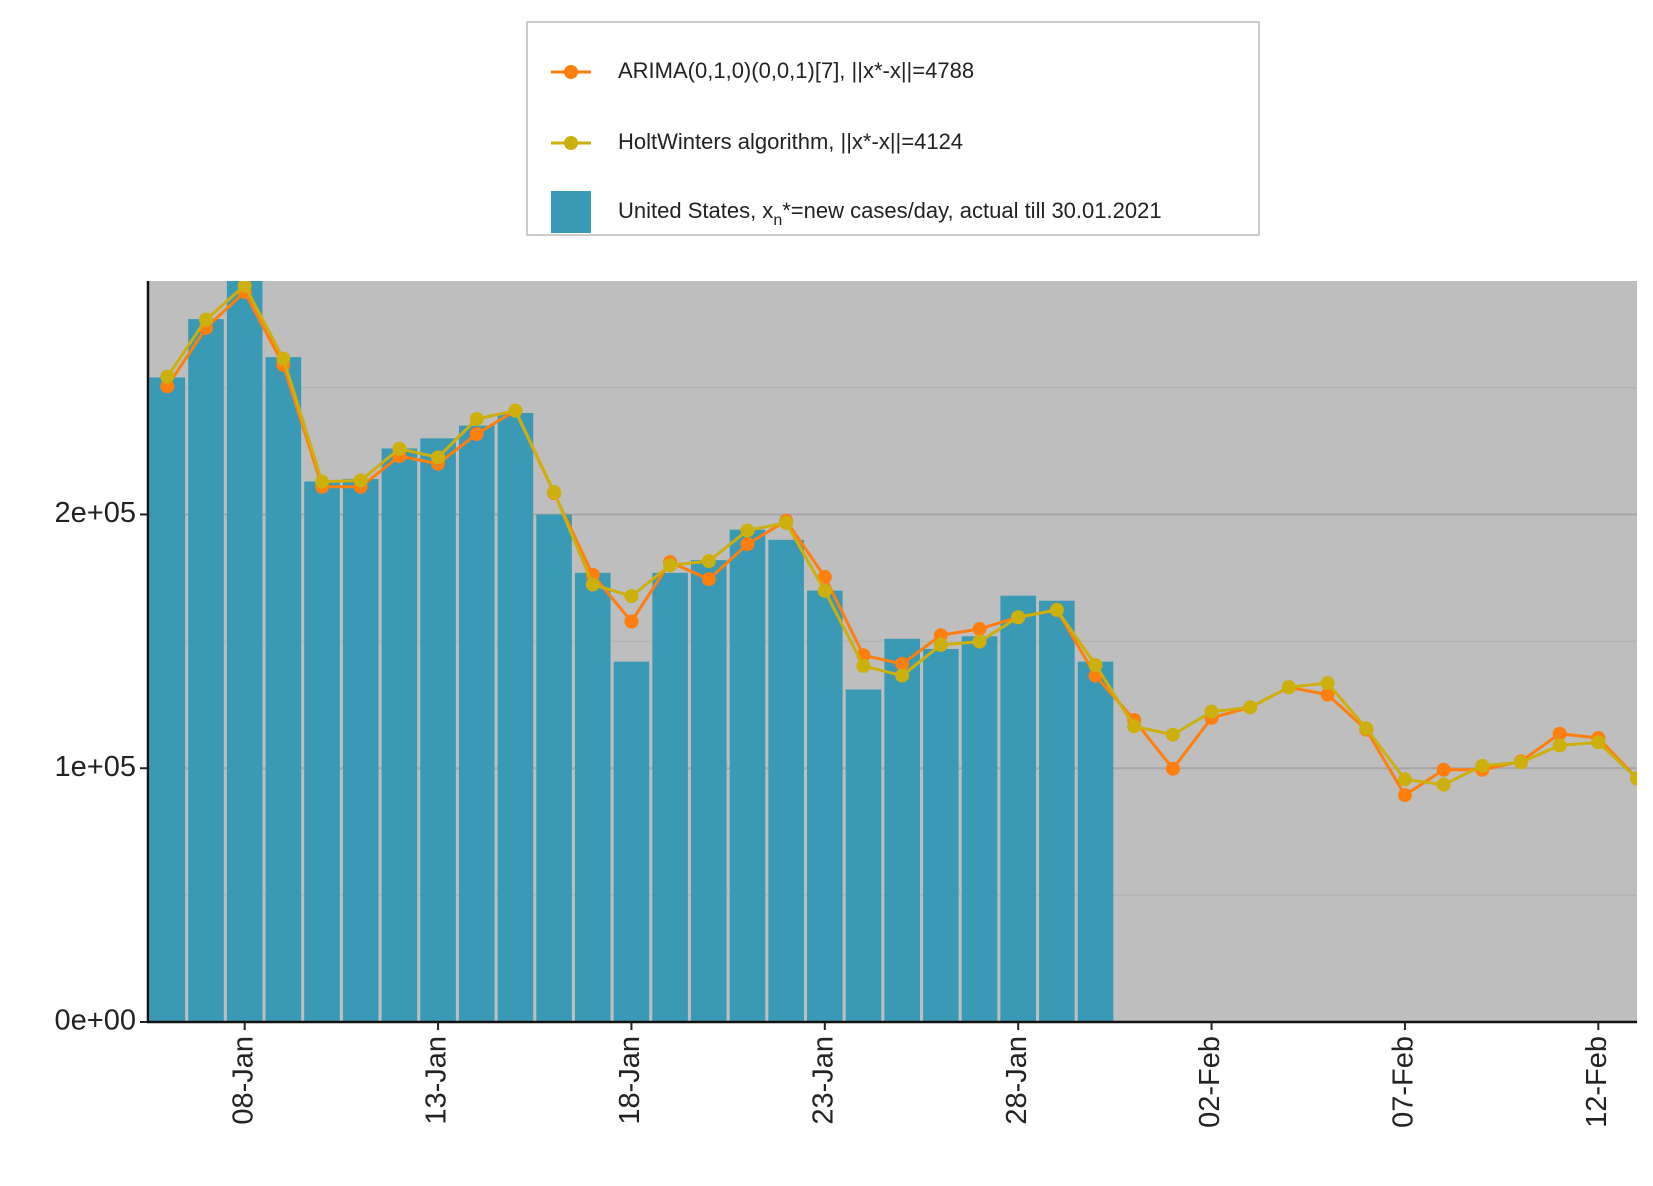 This screenshot has height=1186, width=1653. Describe the element at coordinates (893, 128) in the screenshot. I see `legend-box` at that location.